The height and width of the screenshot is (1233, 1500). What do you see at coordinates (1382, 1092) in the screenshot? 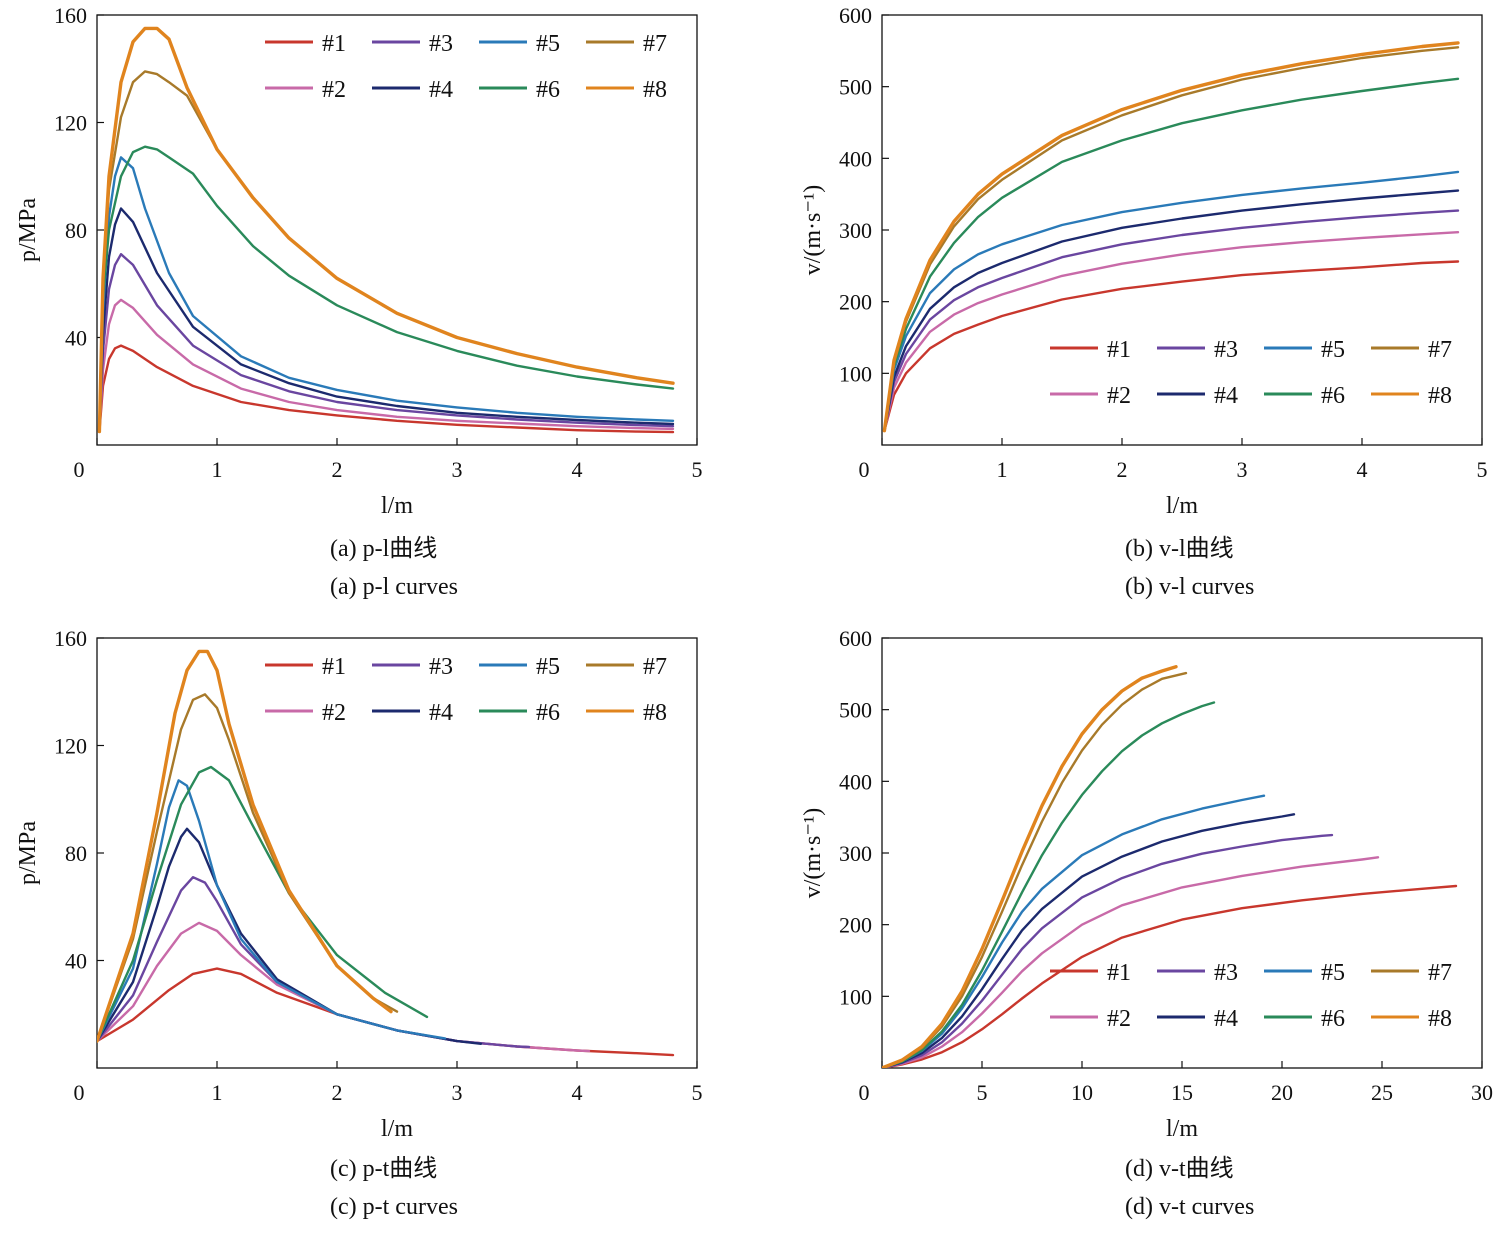
I see `x-tick-label: 25` at bounding box center [1382, 1092].